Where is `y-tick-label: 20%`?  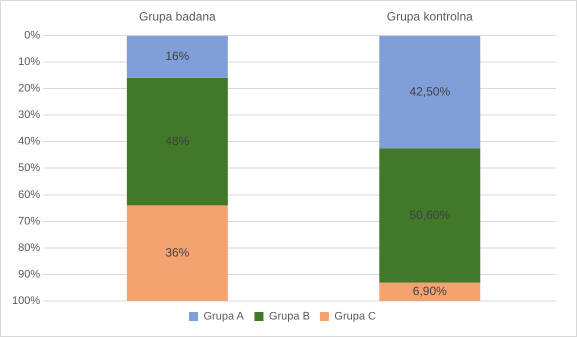 y-tick-label: 20% is located at coordinates (29, 88).